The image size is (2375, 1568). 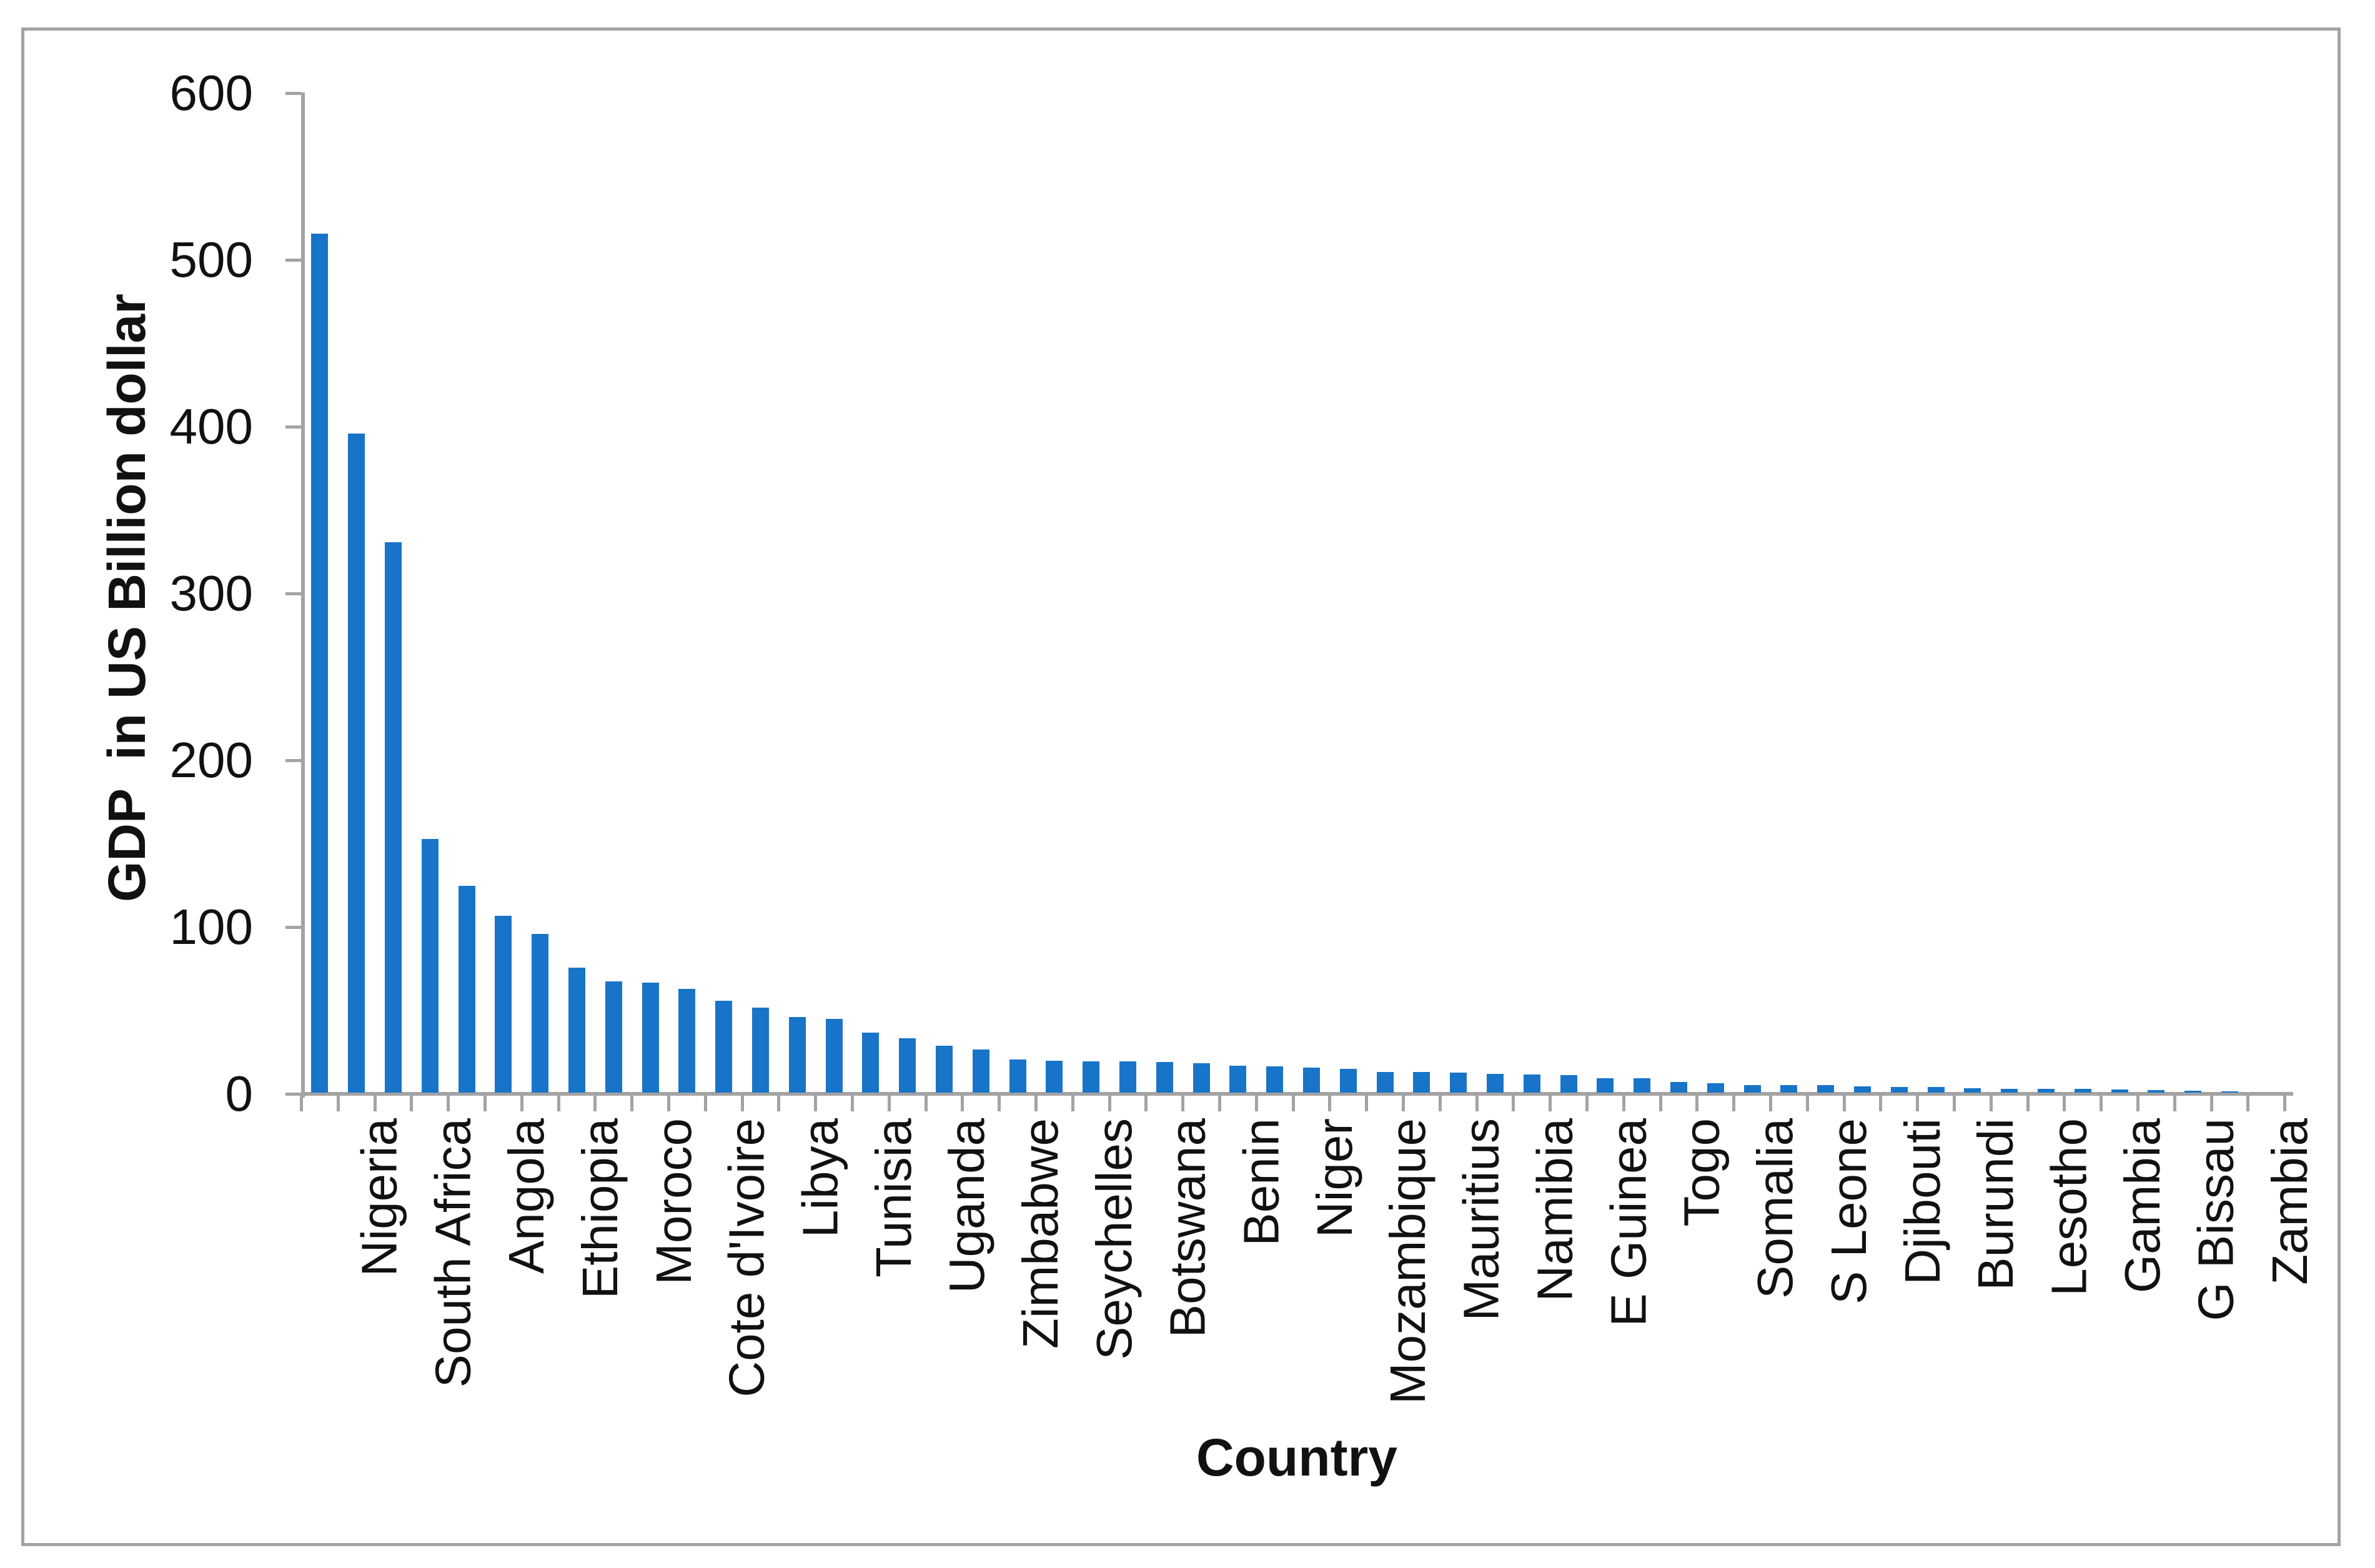 What do you see at coordinates (379, 1197) in the screenshot?
I see `x-tick-label: Nigeria` at bounding box center [379, 1197].